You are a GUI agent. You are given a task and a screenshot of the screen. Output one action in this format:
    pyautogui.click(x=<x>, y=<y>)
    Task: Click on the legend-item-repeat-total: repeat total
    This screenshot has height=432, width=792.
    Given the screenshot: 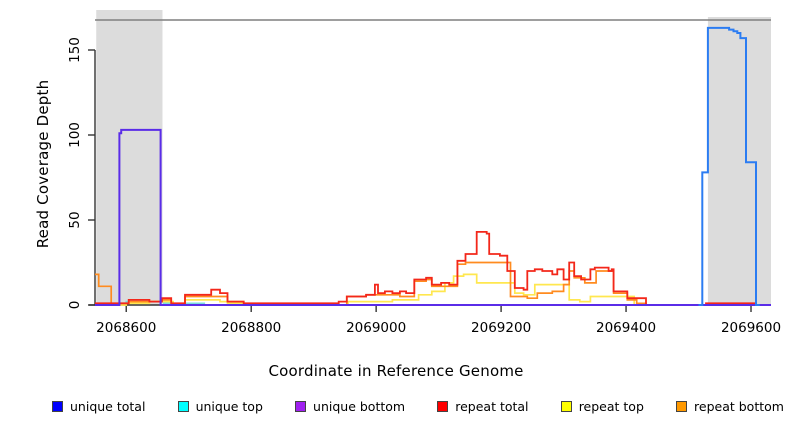 What is the action you would take?
    pyautogui.click(x=483, y=406)
    